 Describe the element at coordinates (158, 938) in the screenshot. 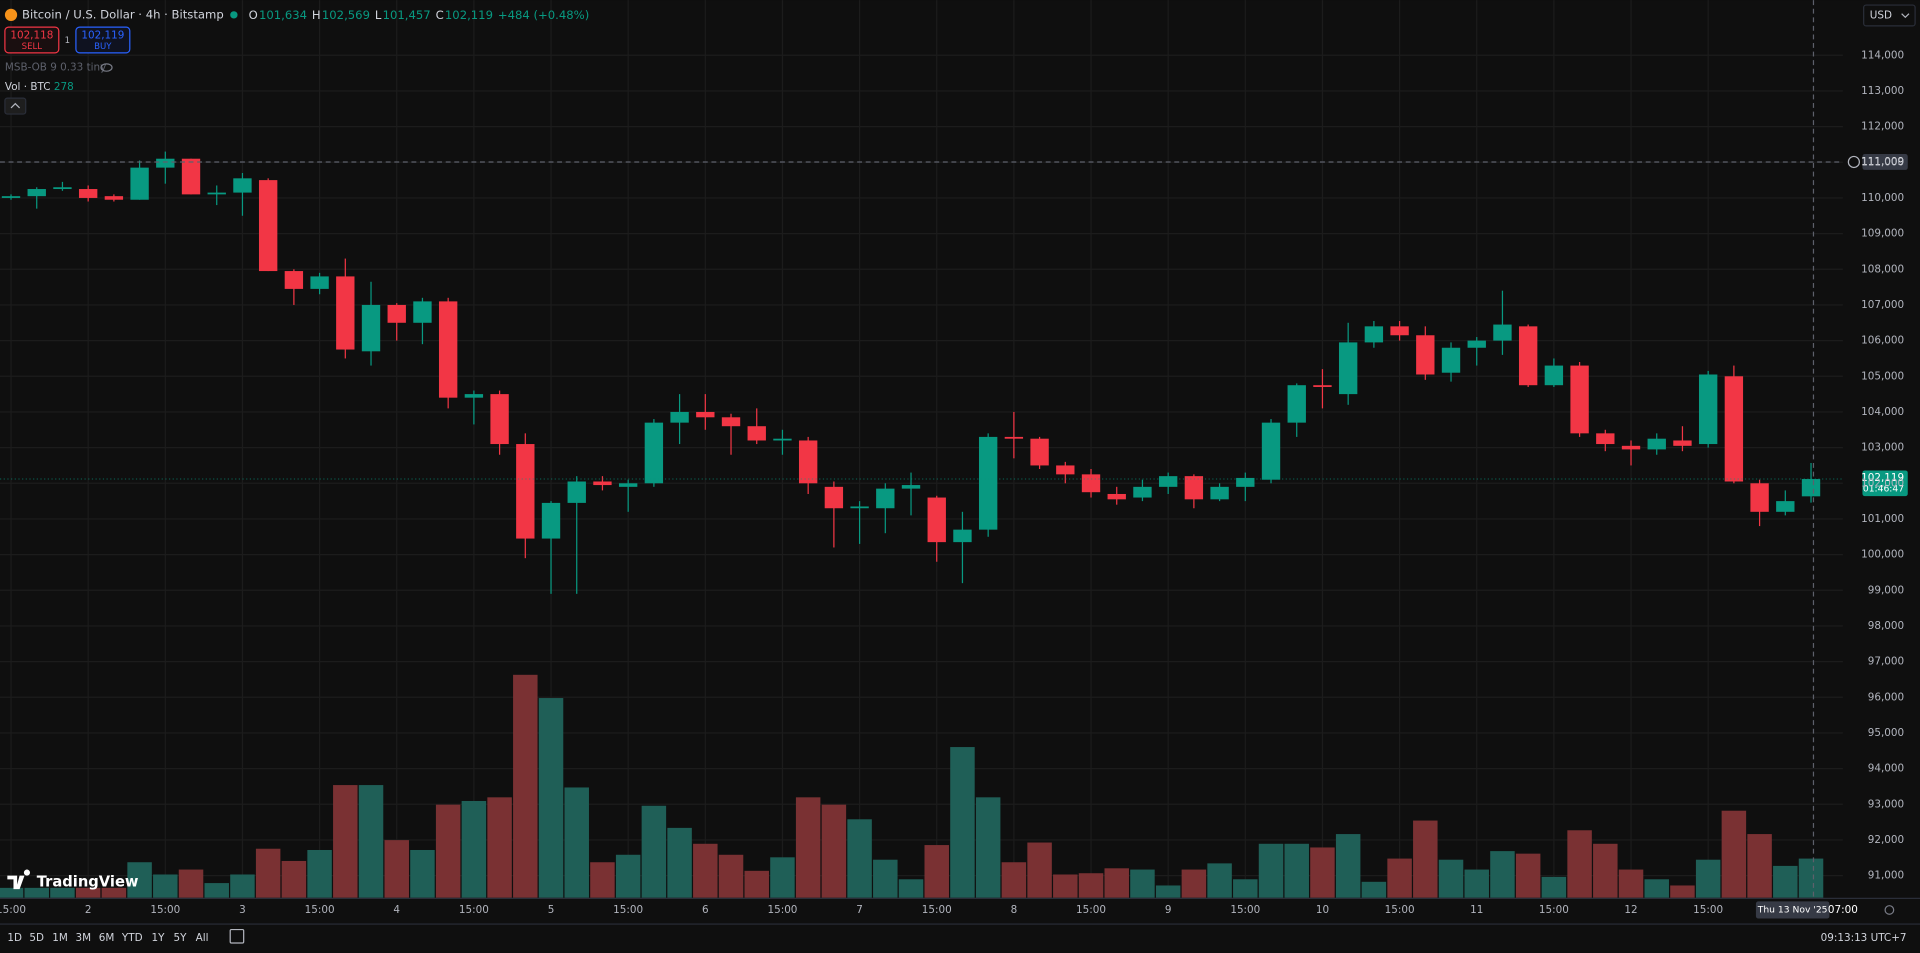

I see `range-button: 1Y` at that location.